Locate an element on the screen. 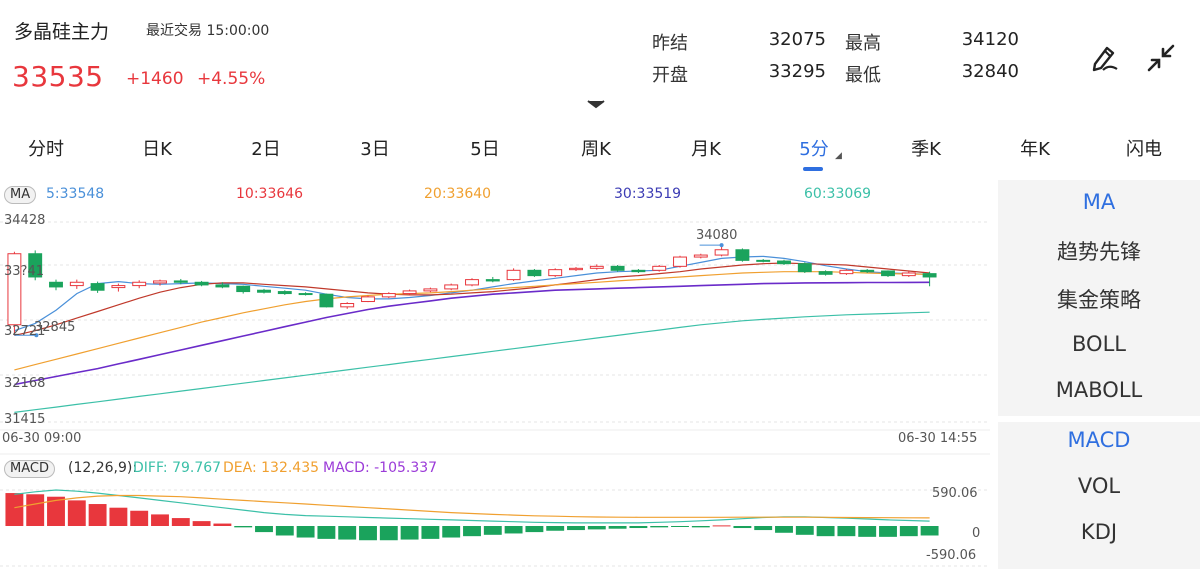  tab-5min: 5分 is located at coordinates (814, 149).